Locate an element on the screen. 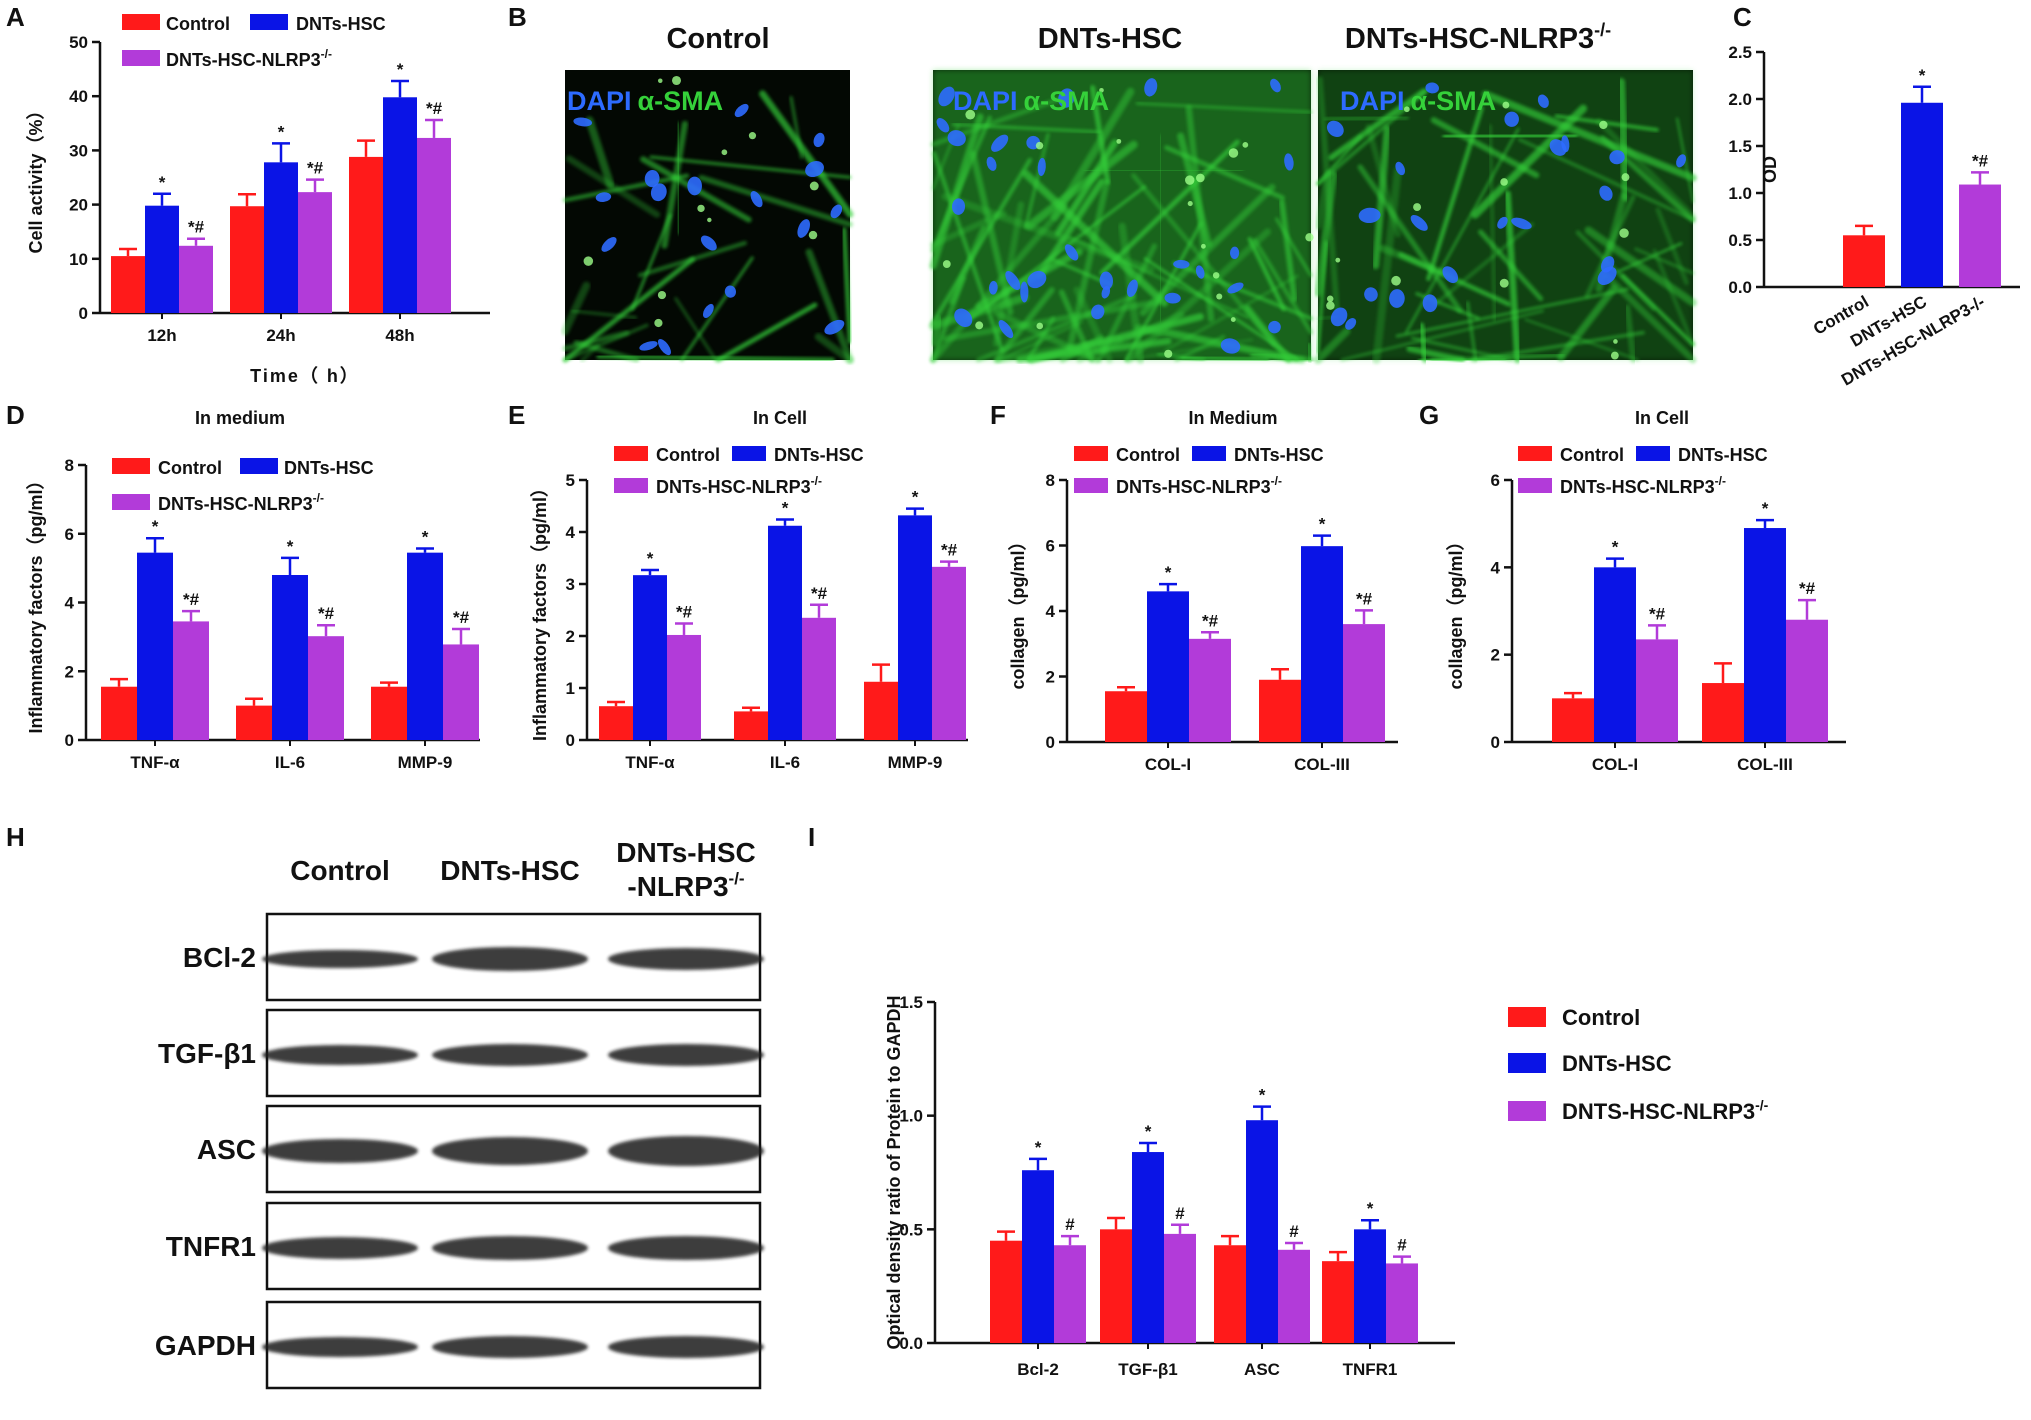  y-tick-label: 3 is located at coordinates (570, 584).